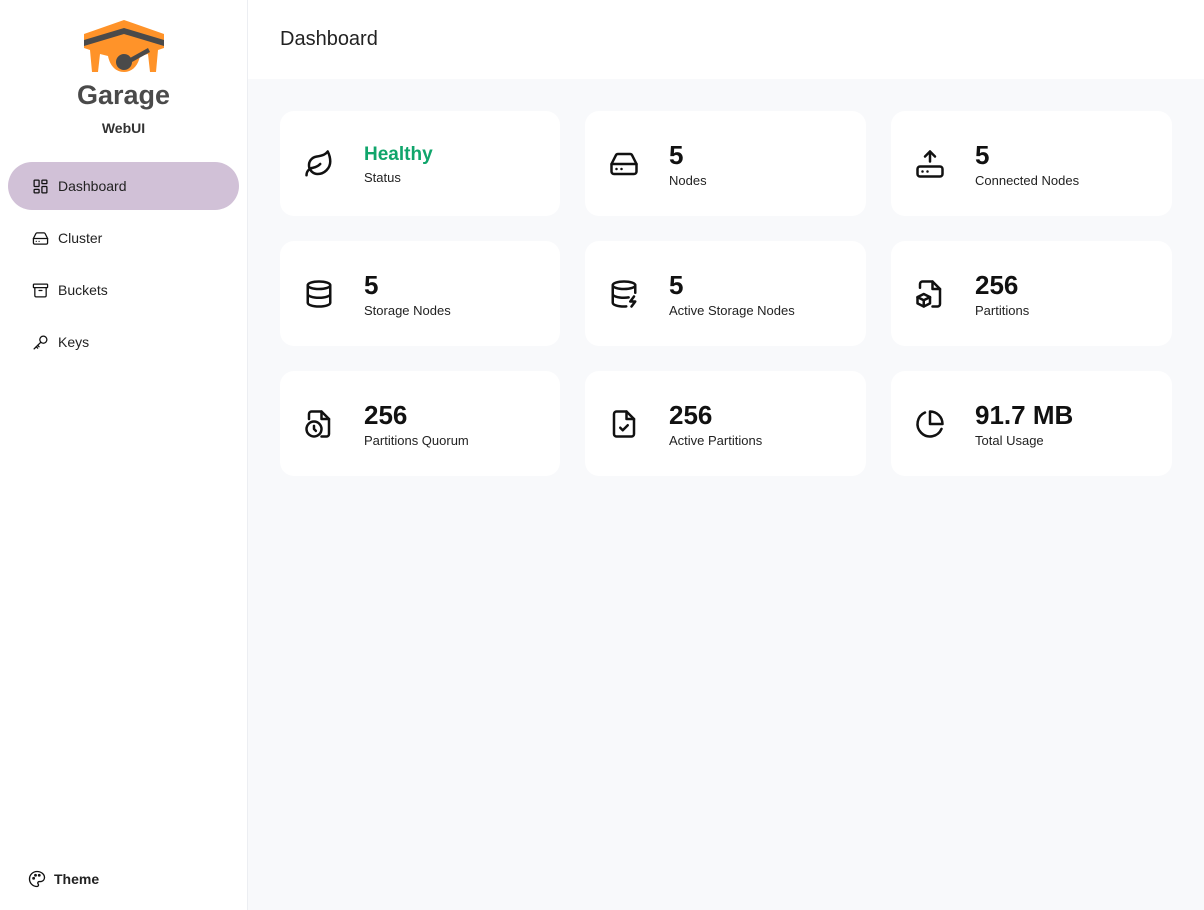 The height and width of the screenshot is (910, 1204). I want to click on sidebar-item-keys: Keys, so click(123, 342).